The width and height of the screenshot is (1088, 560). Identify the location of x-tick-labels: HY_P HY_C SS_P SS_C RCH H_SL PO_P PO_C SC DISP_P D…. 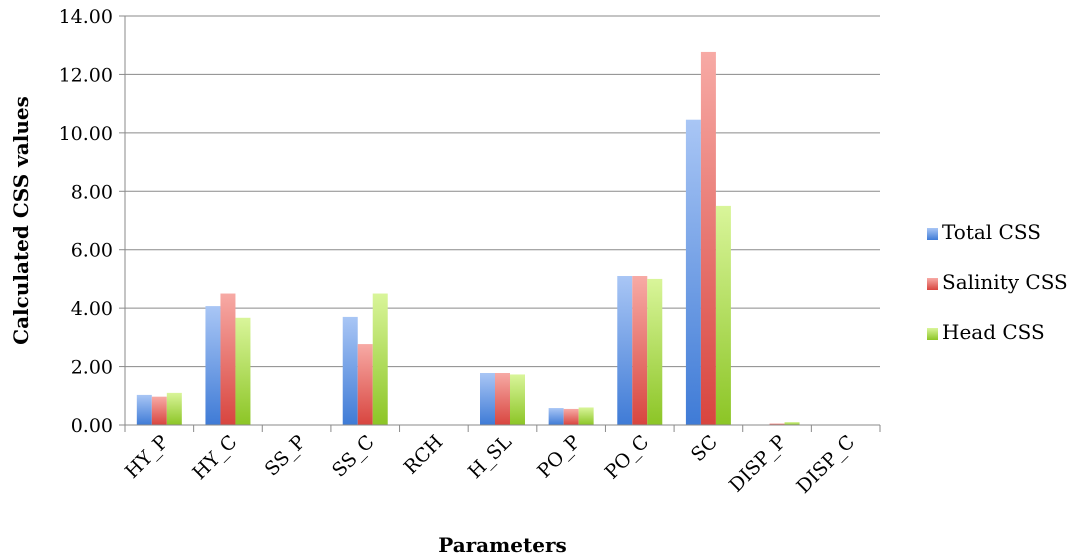
(490, 464).